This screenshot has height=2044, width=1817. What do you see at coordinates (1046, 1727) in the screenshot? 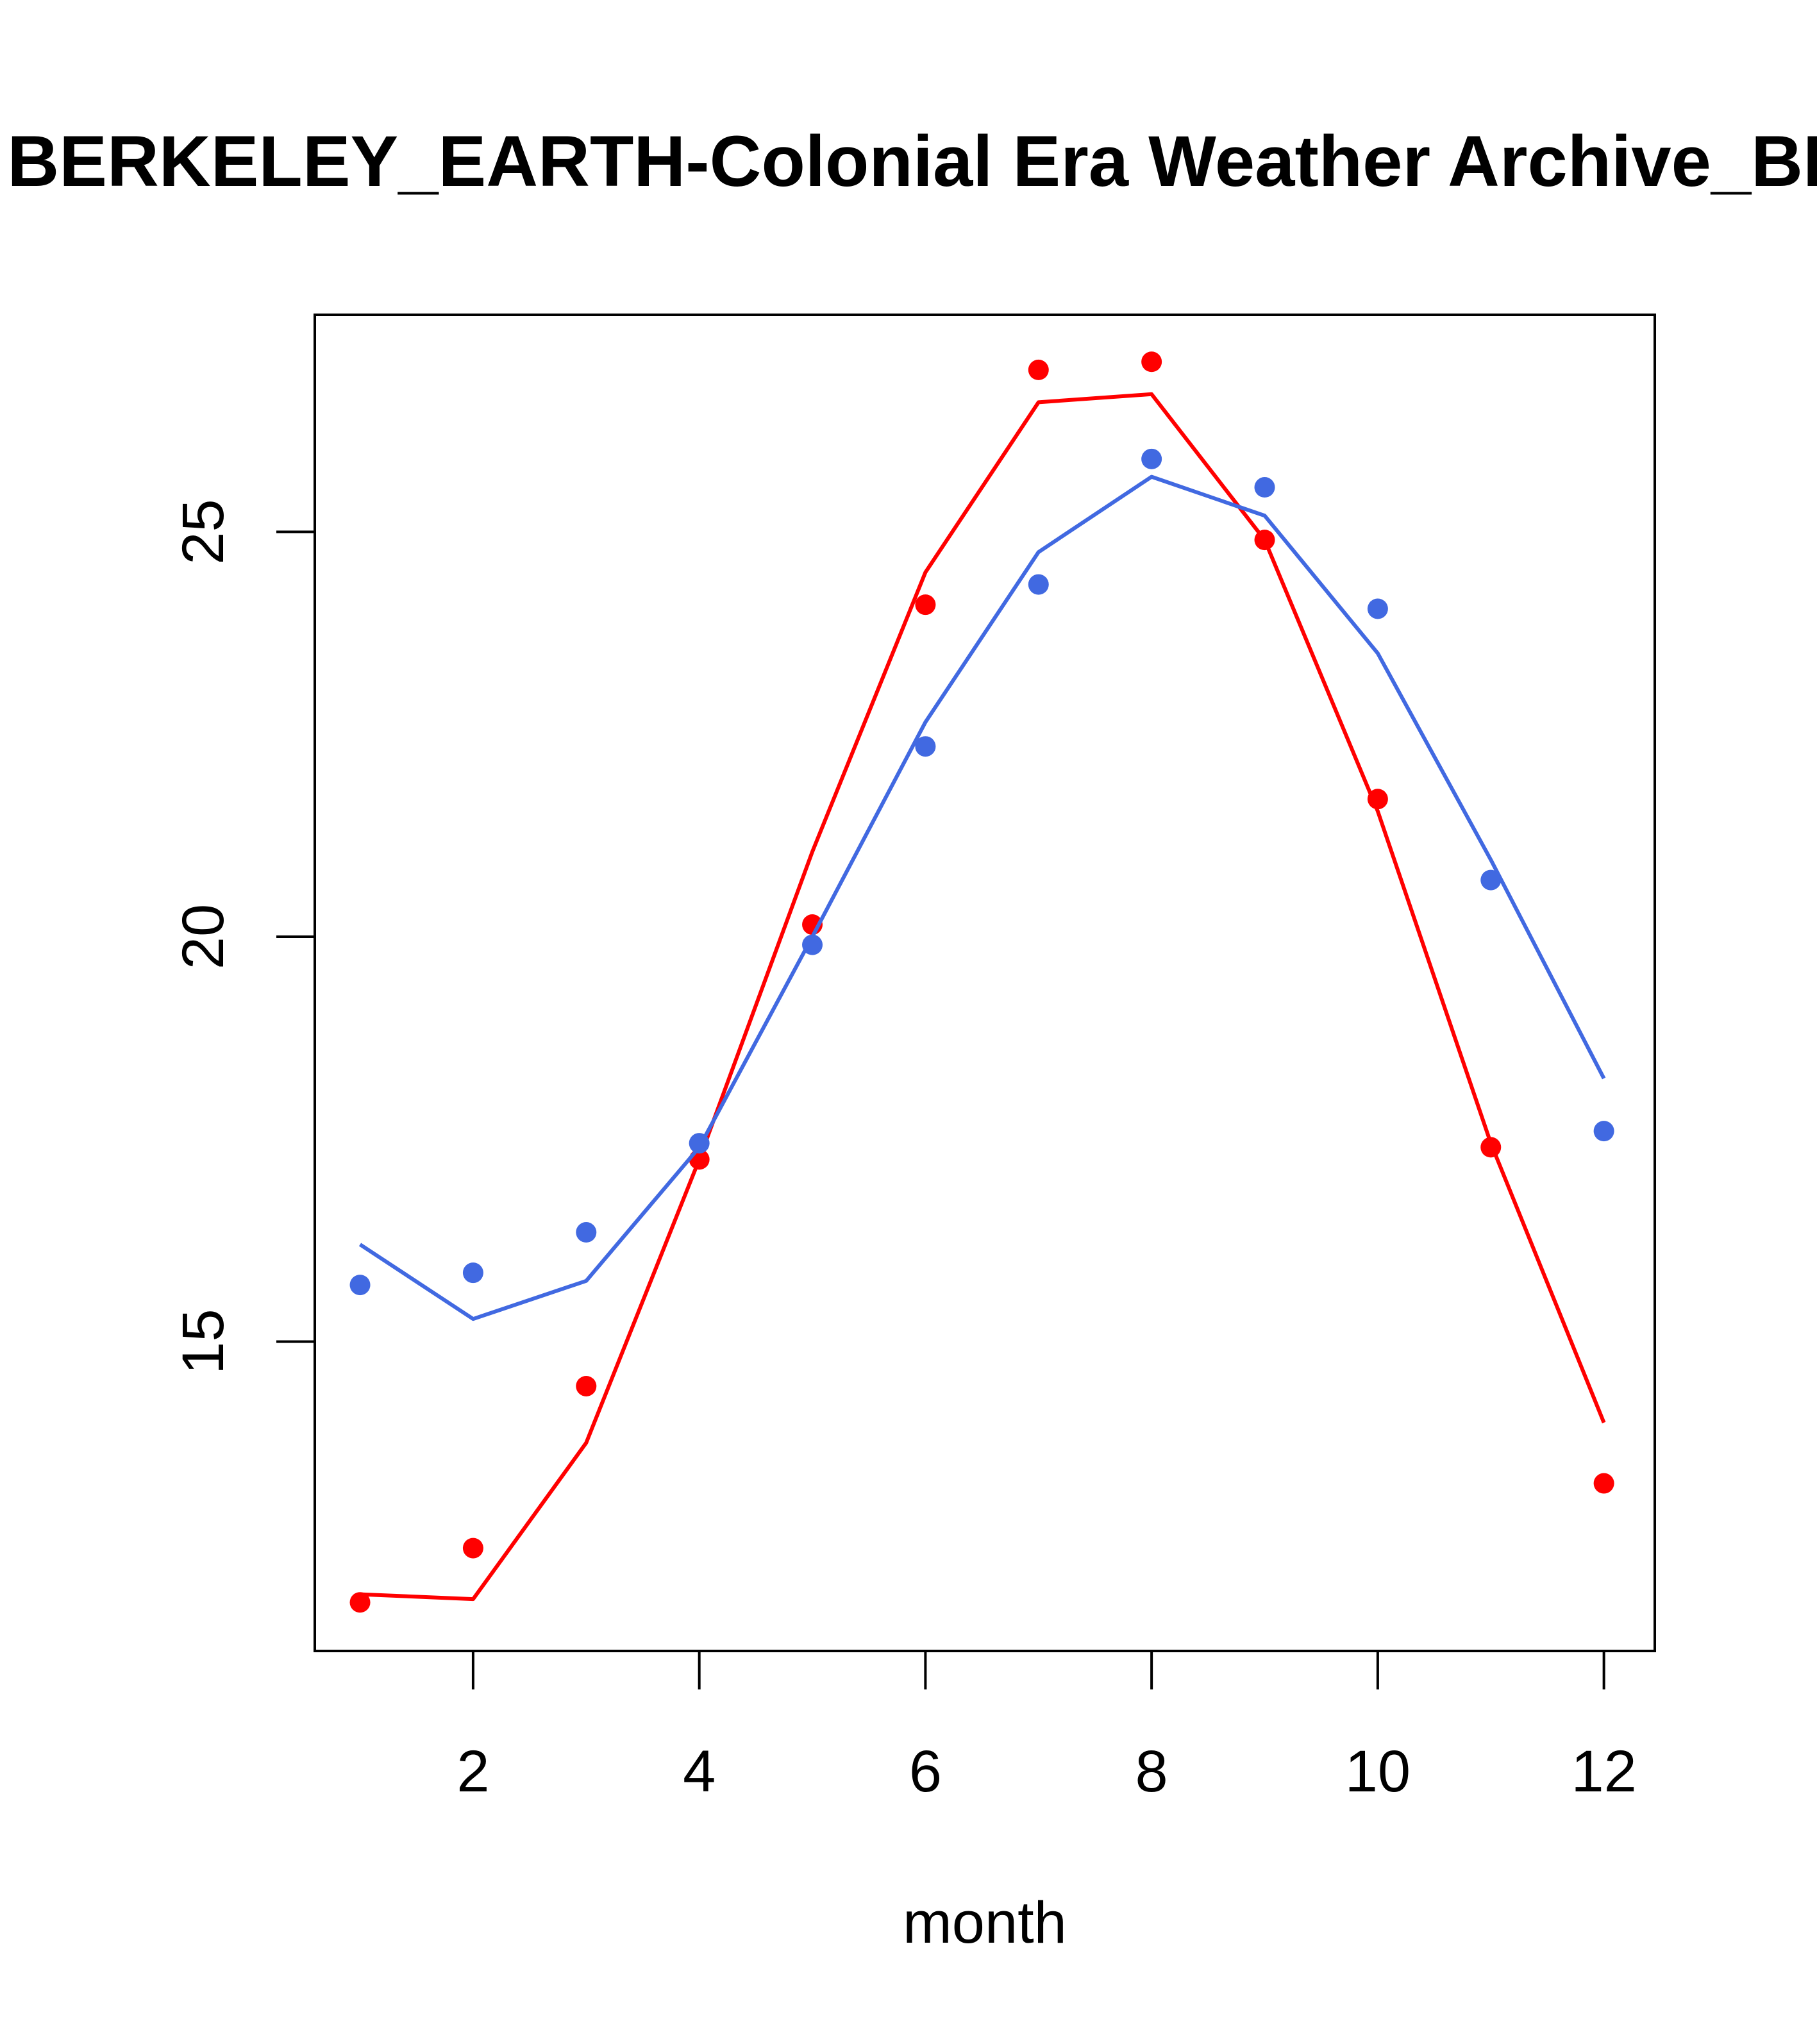
I see `x-axis: 2 4 6 8 10 12` at bounding box center [1046, 1727].